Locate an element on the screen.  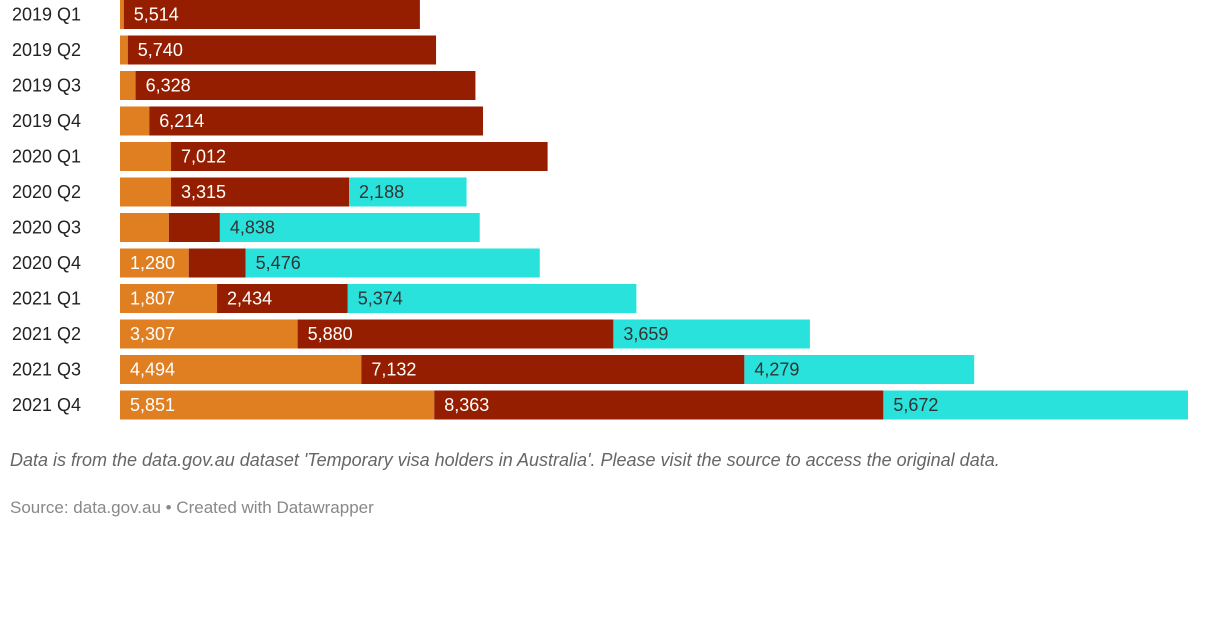
data-label: 5,476 is located at coordinates (278, 263).